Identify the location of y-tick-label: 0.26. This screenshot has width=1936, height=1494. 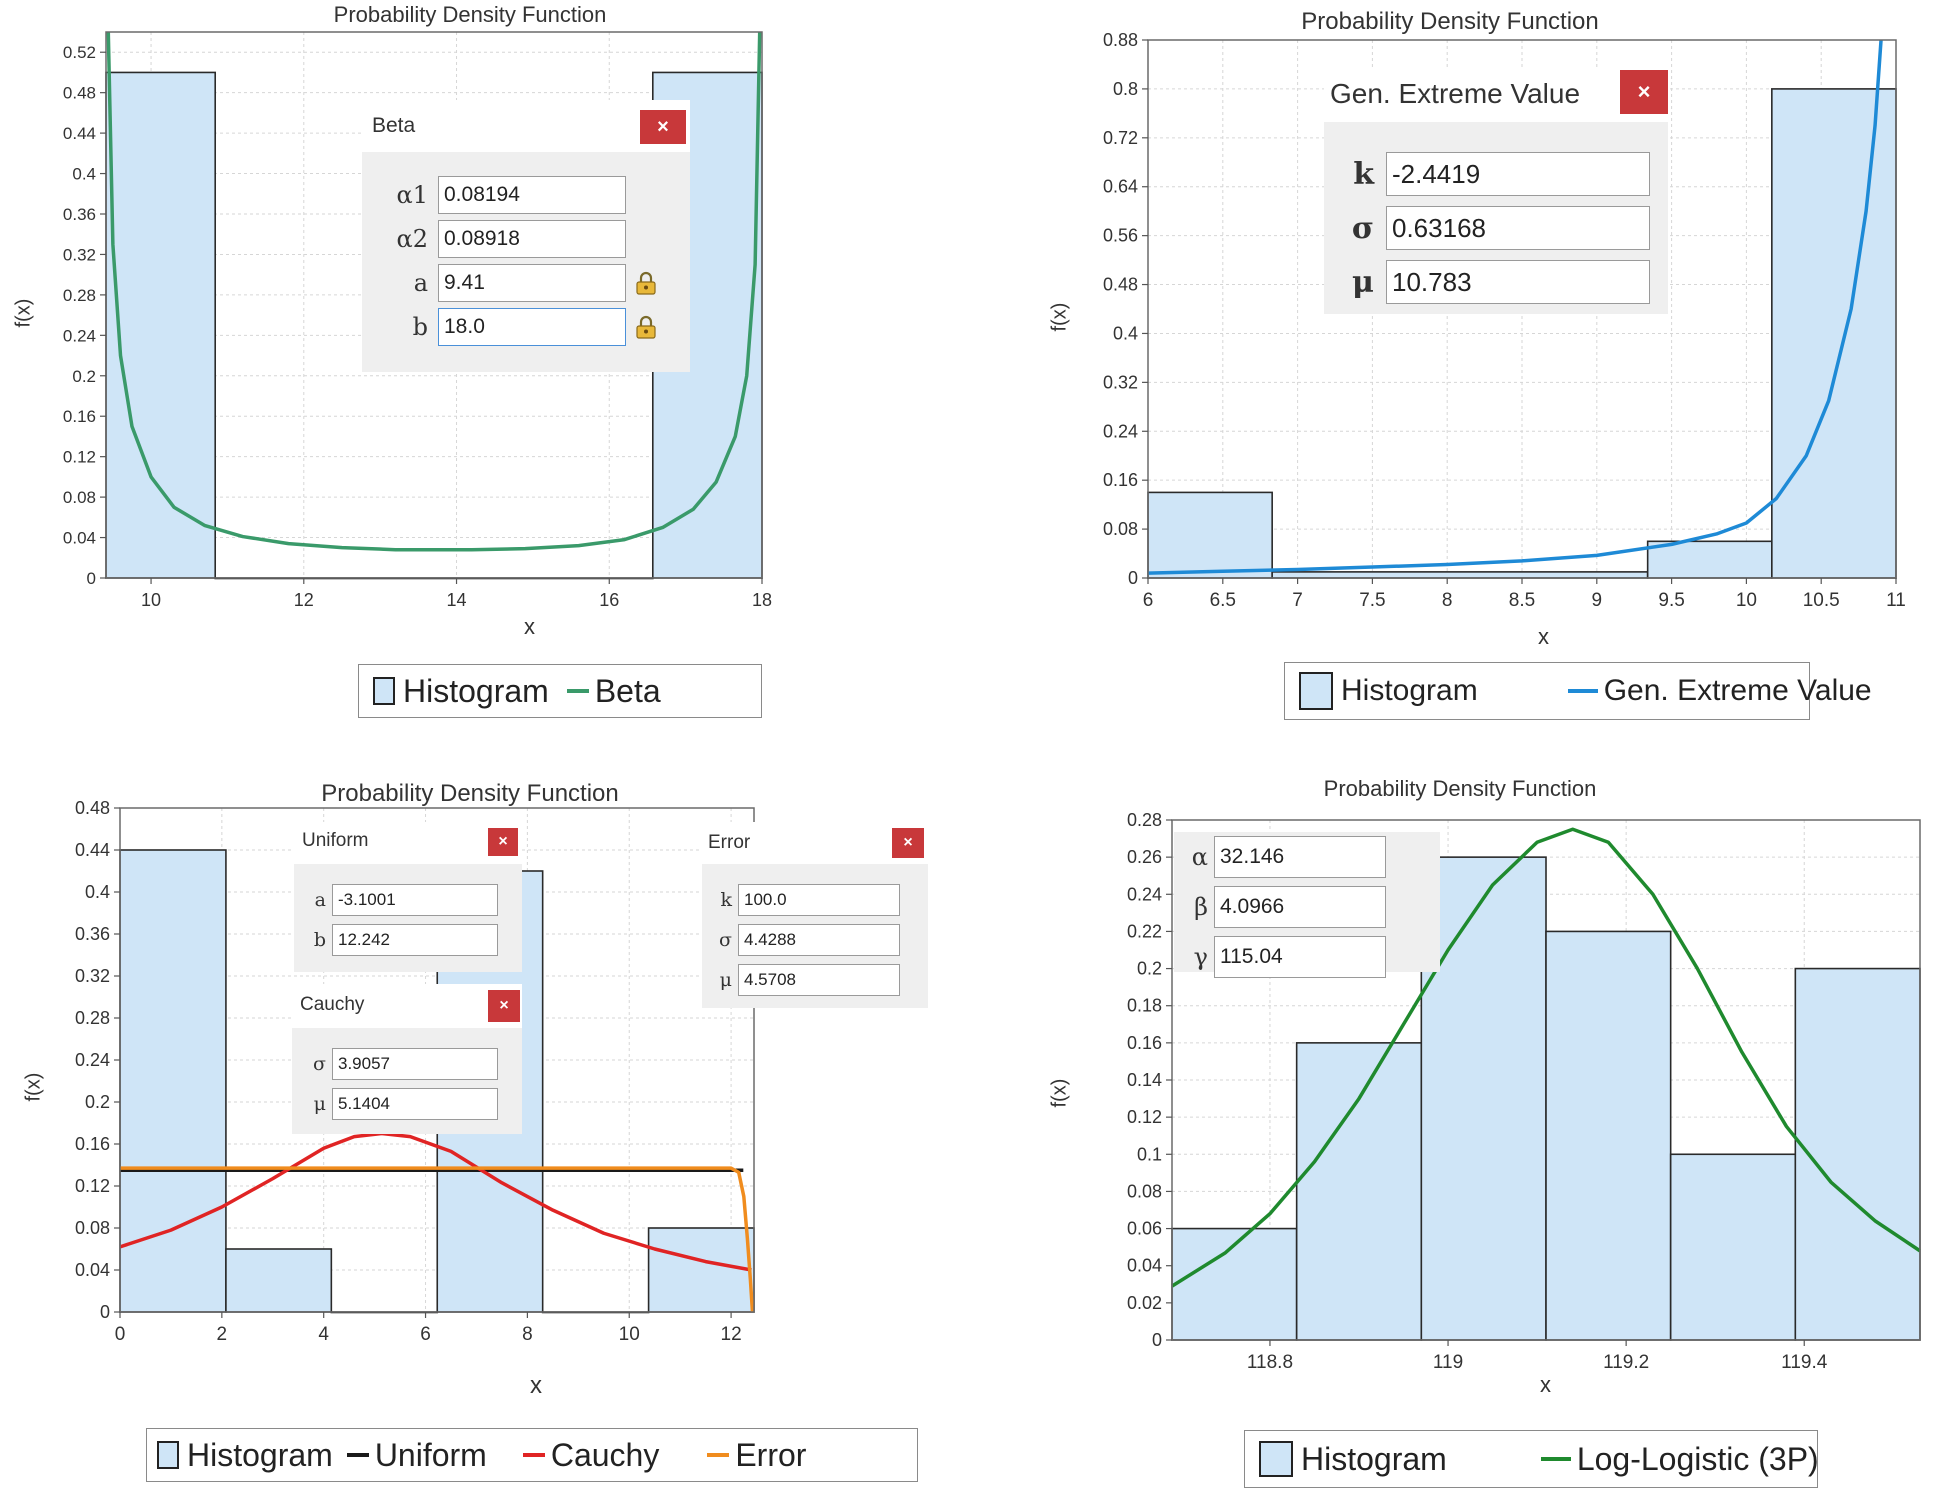
(1144, 857).